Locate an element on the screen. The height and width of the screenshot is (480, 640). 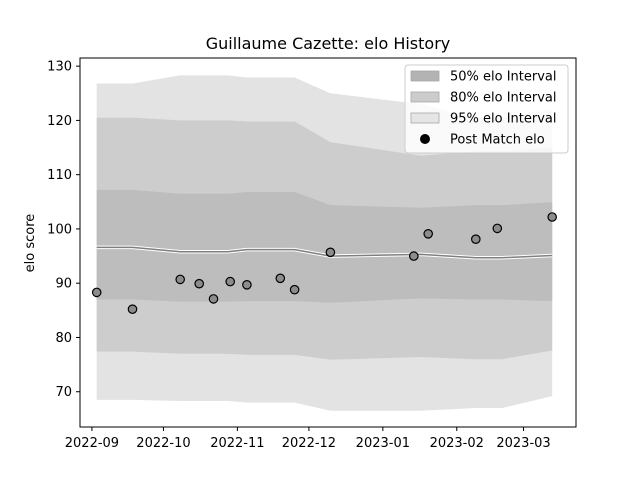
mean-lines is located at coordinates (324, 252).